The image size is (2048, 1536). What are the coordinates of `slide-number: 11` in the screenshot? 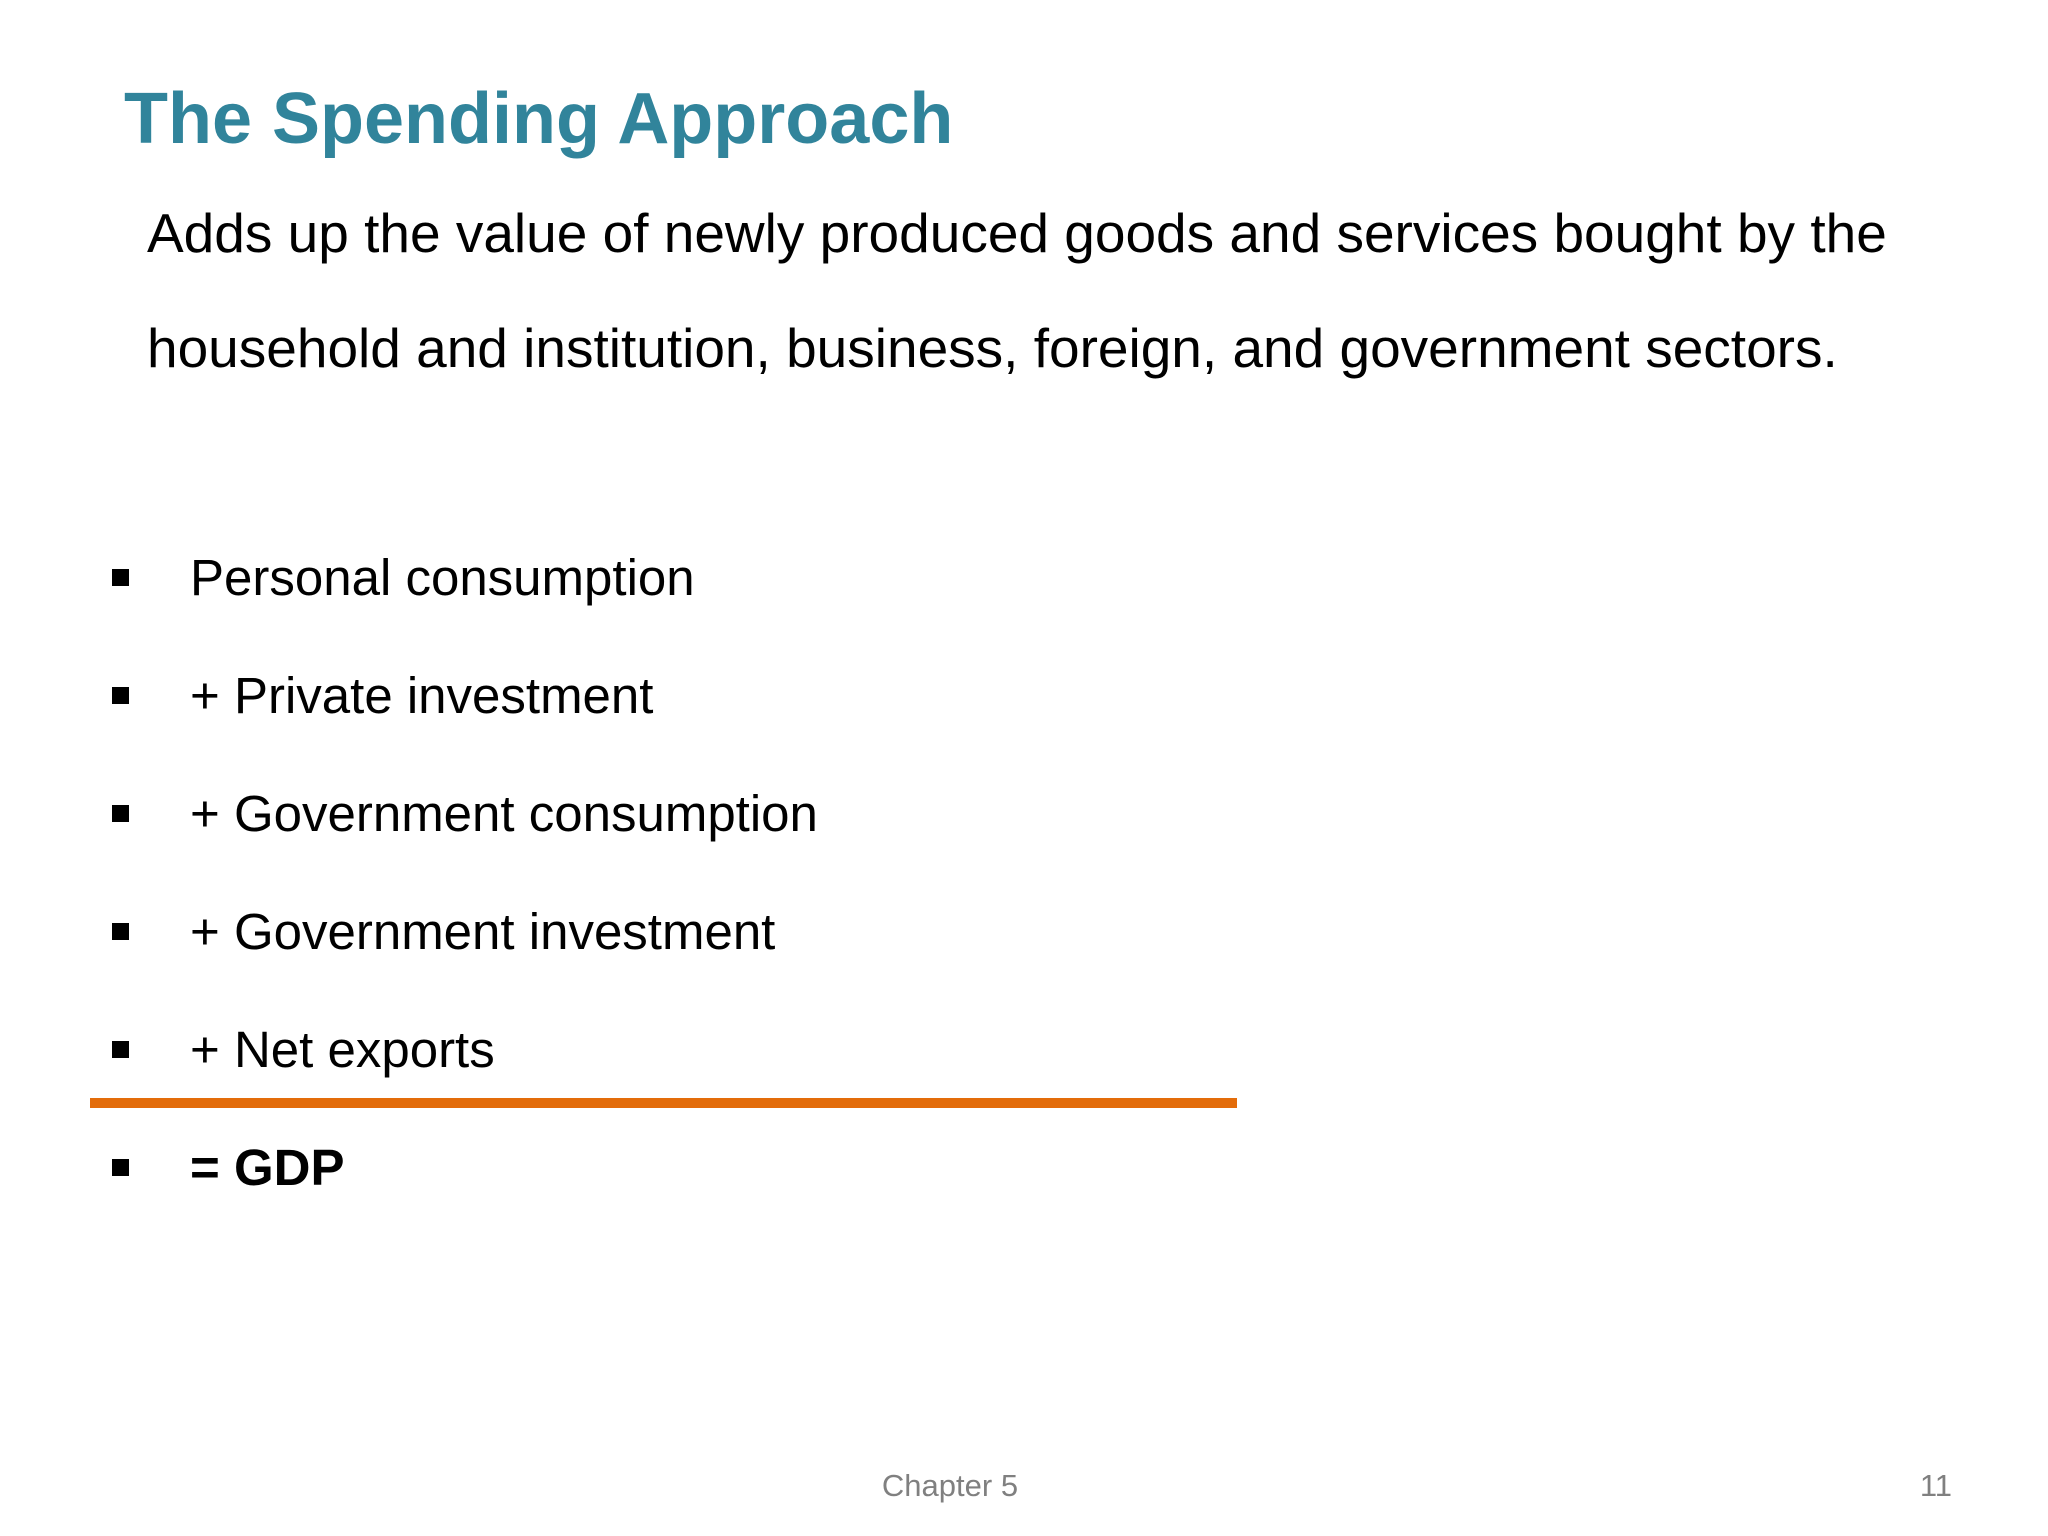 It's located at (1935, 1485).